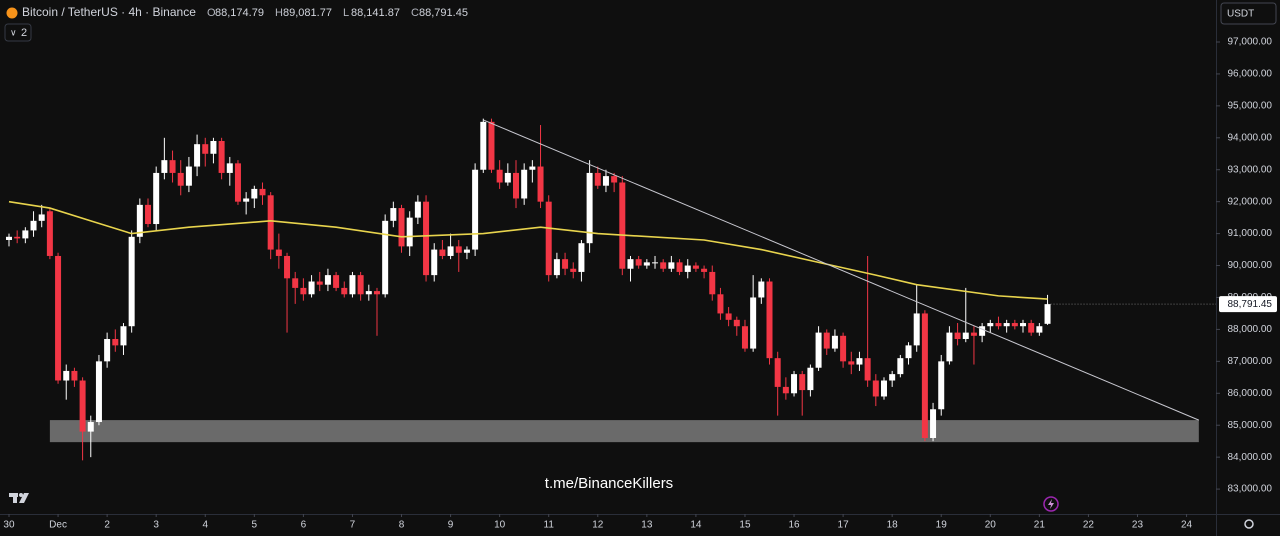 This screenshot has width=1280, height=536. Describe the element at coordinates (239, 13) in the screenshot. I see `ohlc-value: 88,174.79` at that location.